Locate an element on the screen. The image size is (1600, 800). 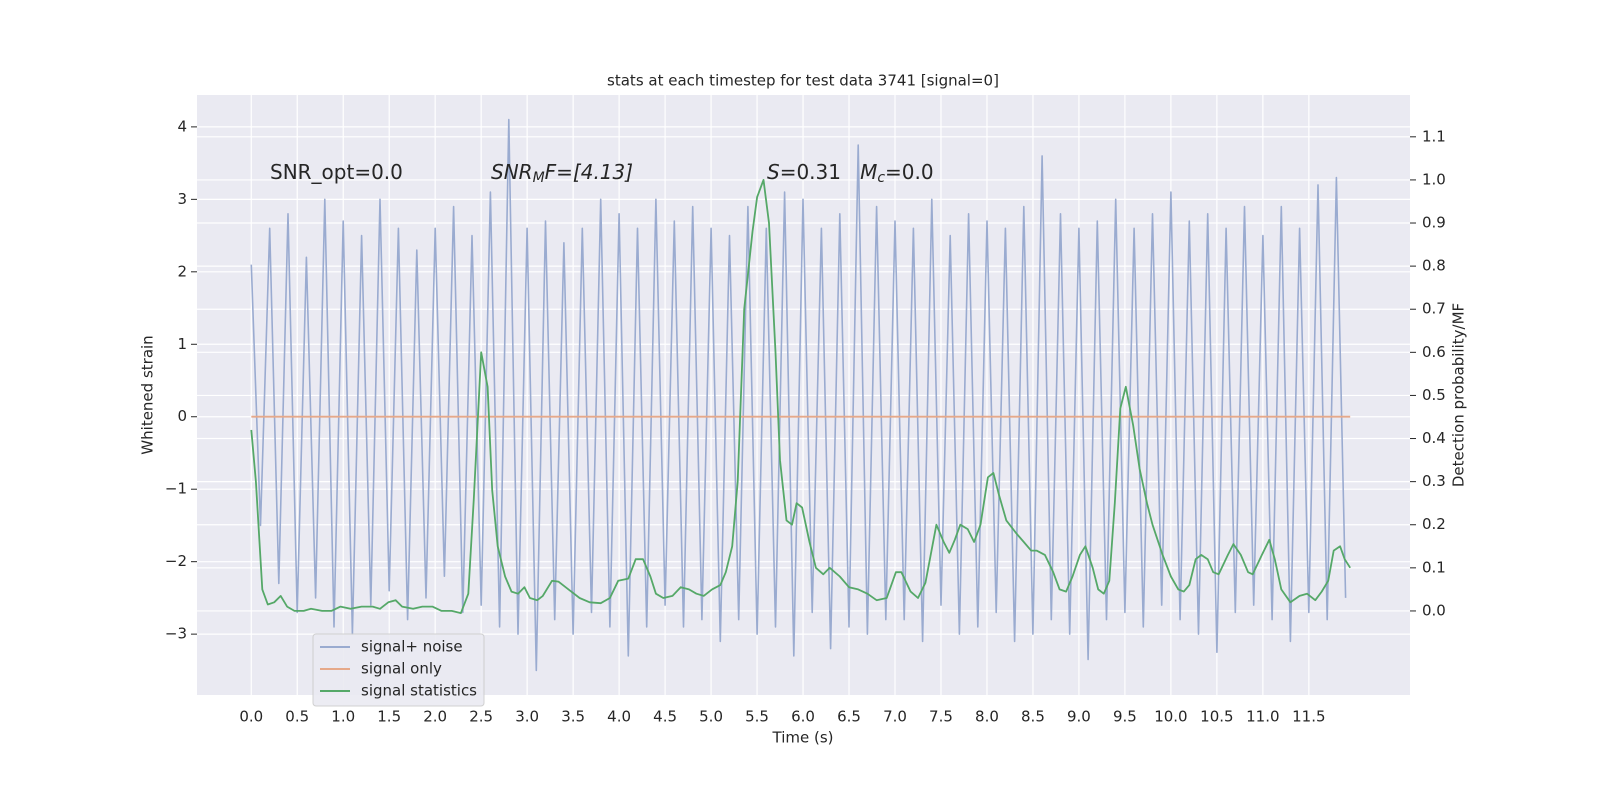
x-tick-label: 2.5 is located at coordinates (481, 717).